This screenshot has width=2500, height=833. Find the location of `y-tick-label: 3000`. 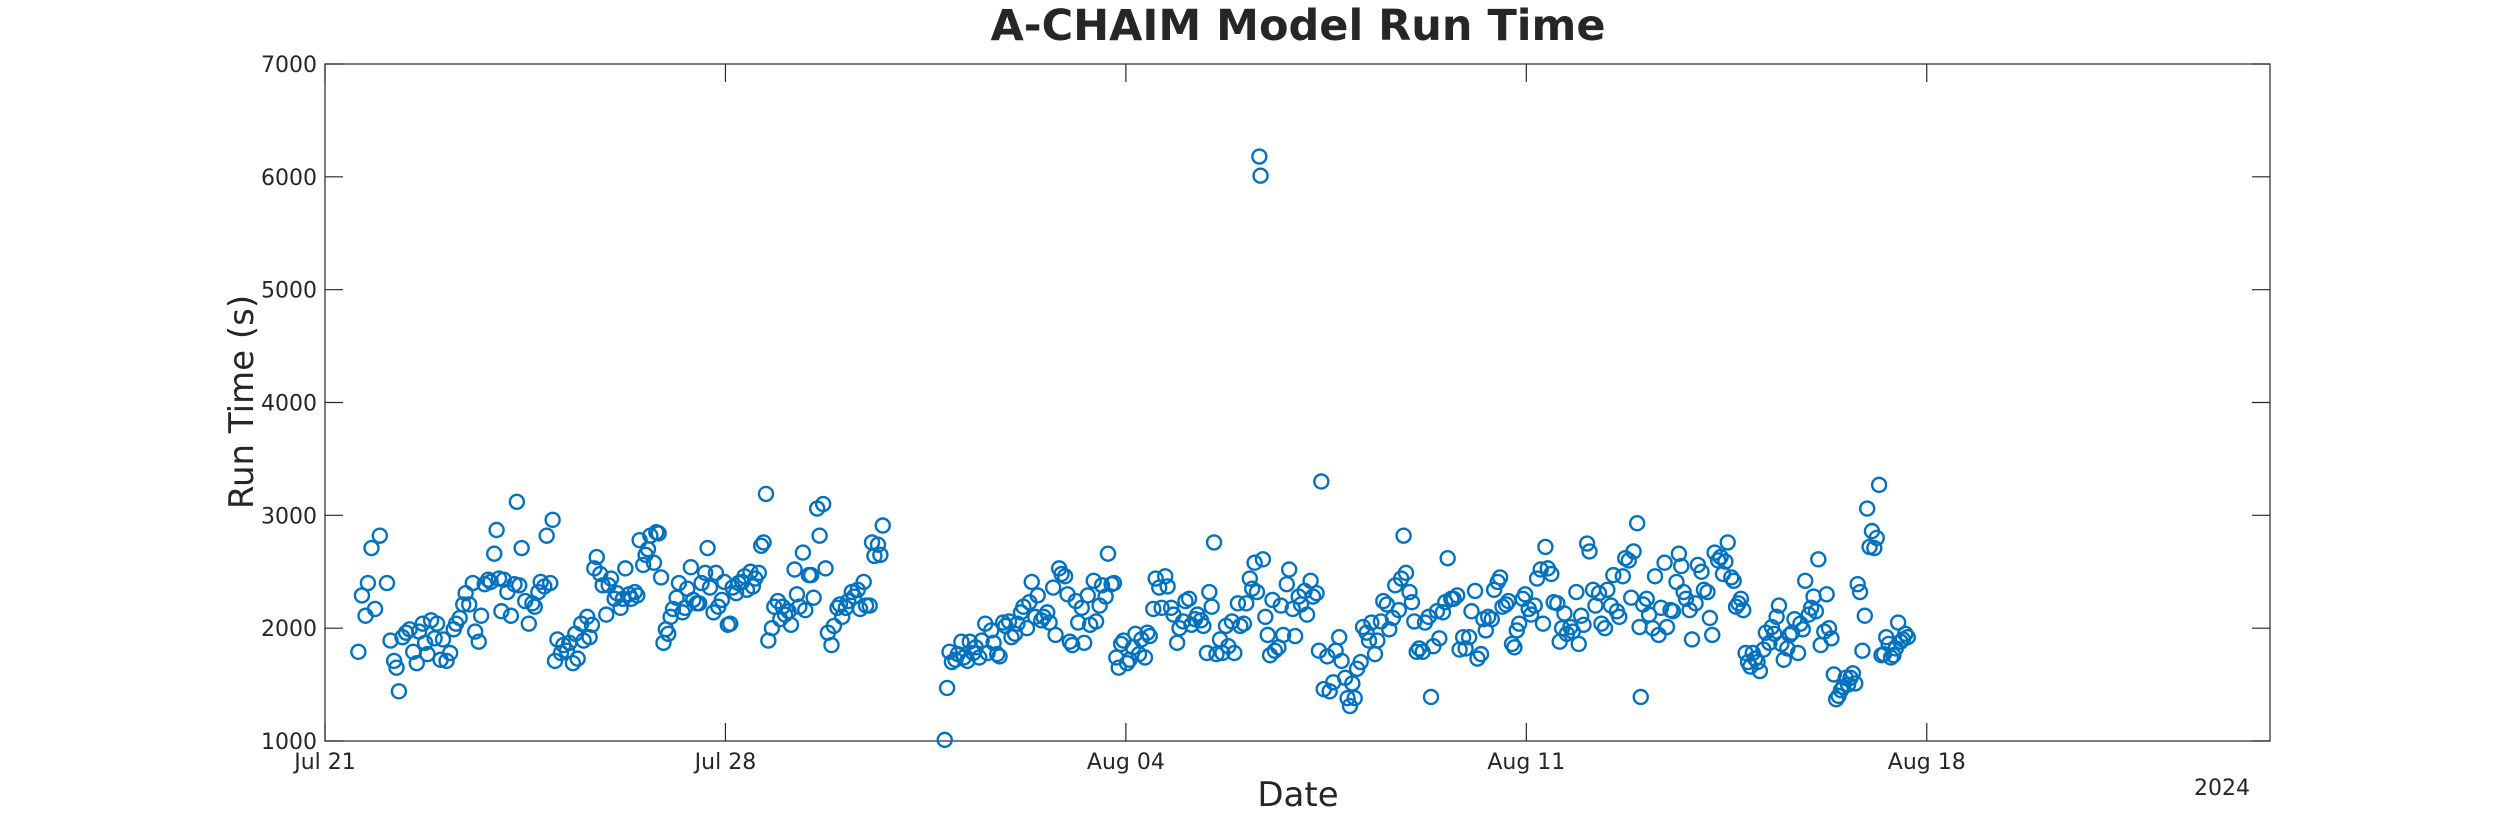

y-tick-label: 3000 is located at coordinates (289, 516).